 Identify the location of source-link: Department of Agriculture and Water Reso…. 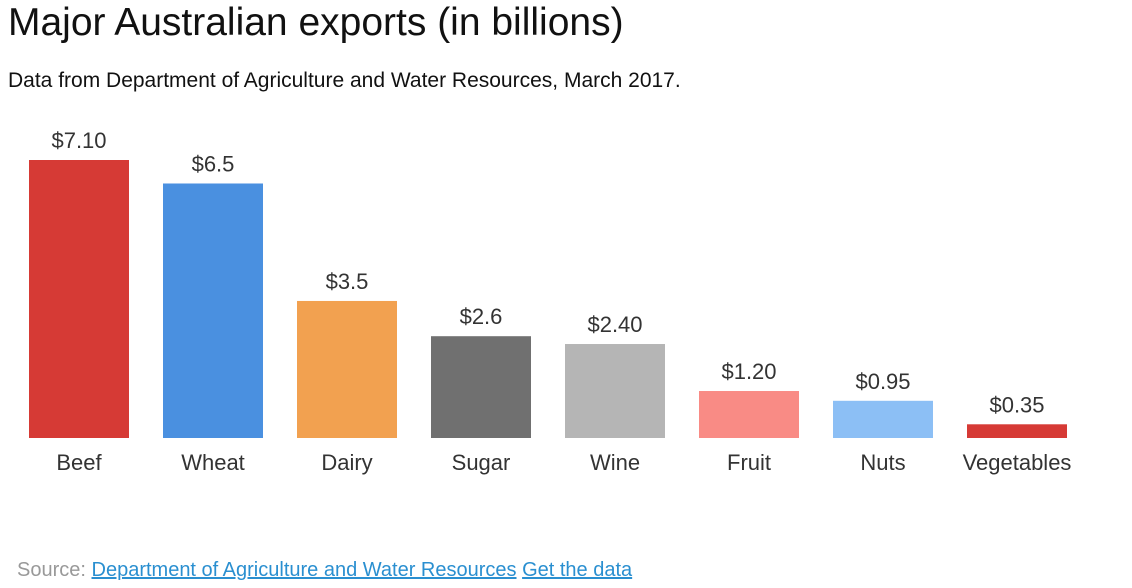
(304, 570).